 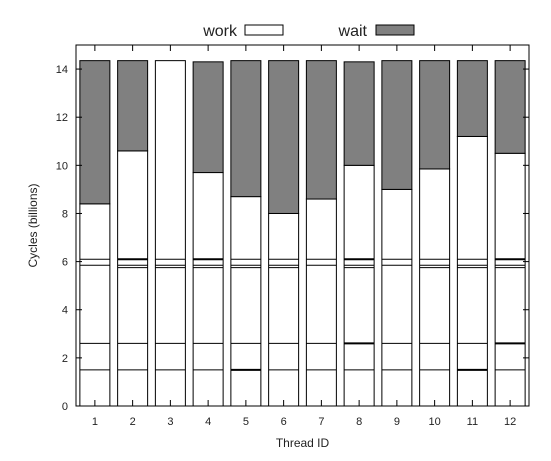 I want to click on legend: work wait, so click(x=308, y=31).